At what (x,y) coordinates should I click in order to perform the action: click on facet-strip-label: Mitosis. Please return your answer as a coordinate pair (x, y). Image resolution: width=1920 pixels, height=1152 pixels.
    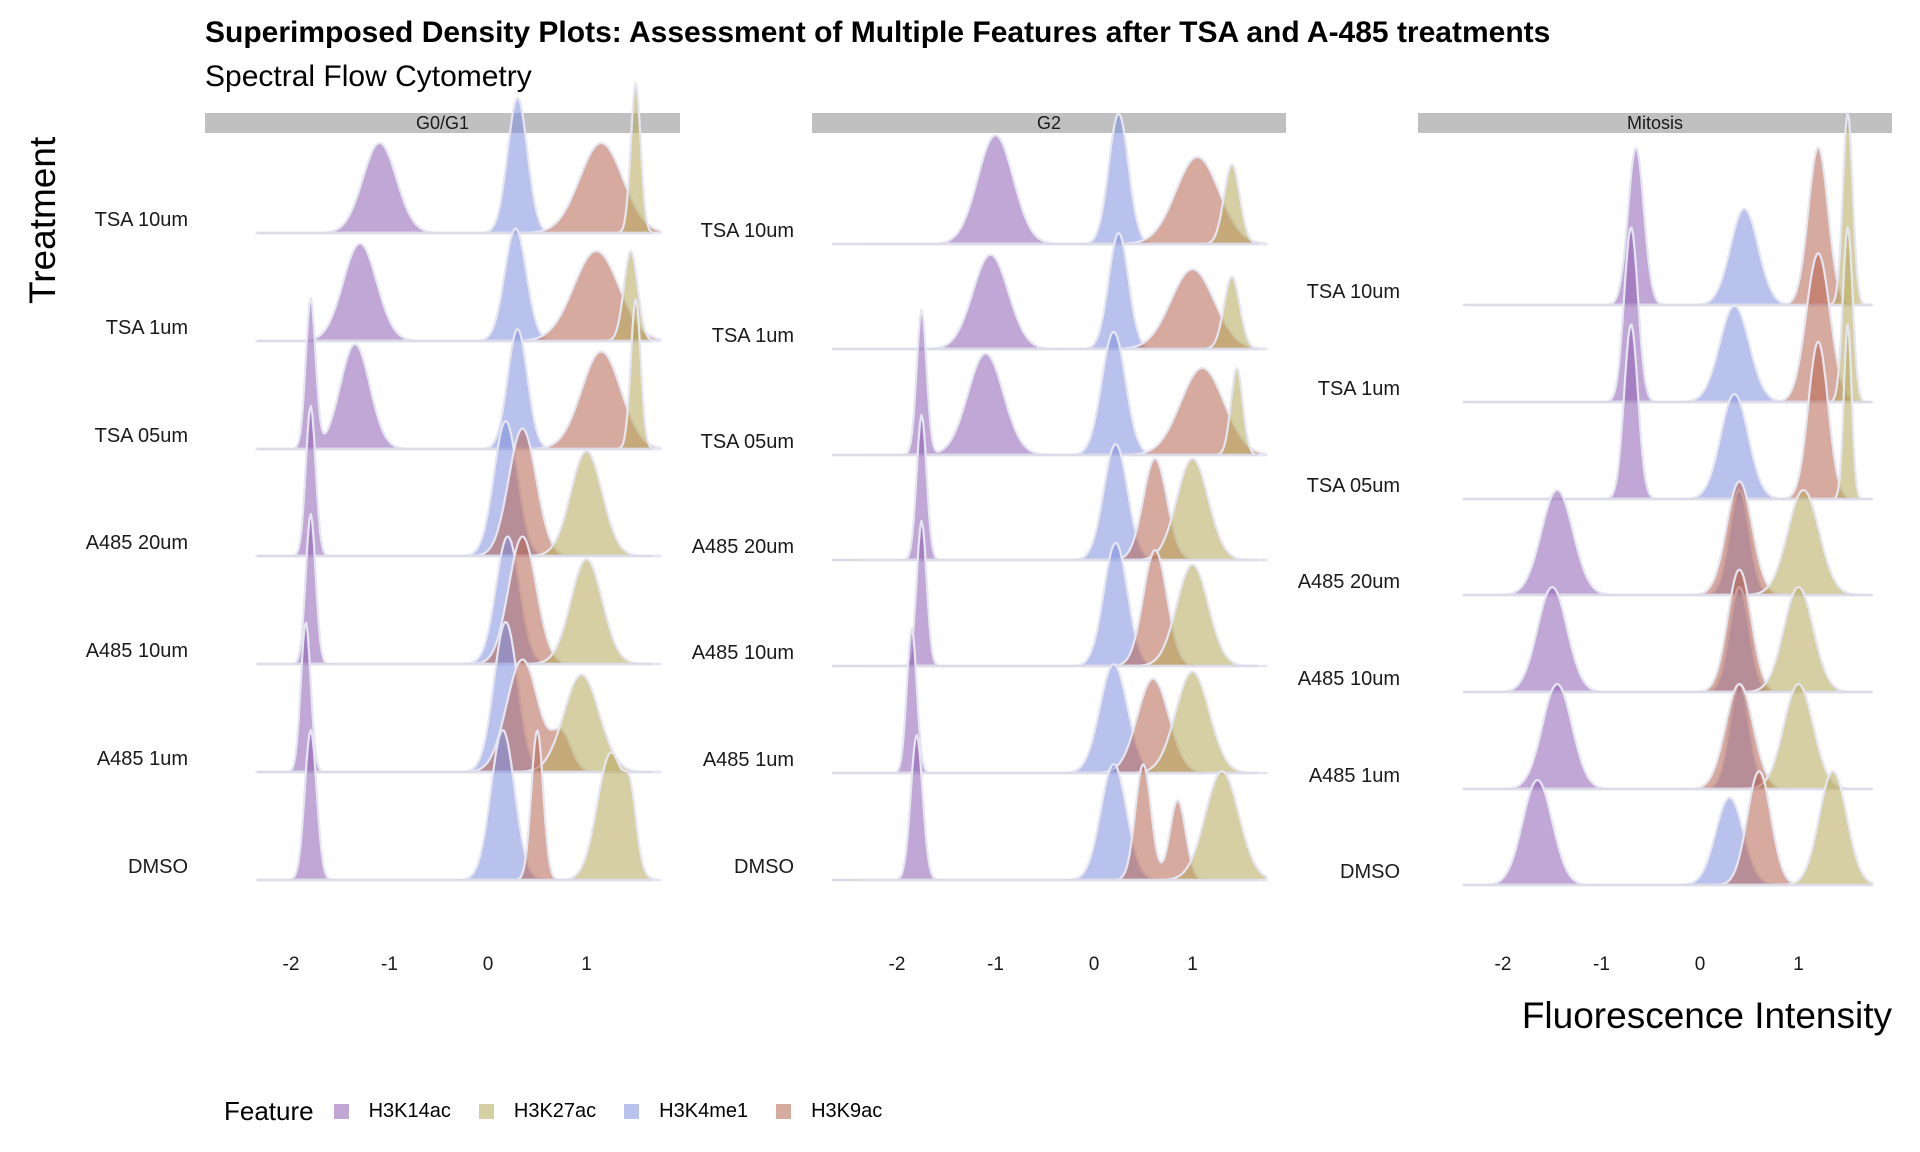
    Looking at the image, I should click on (1655, 123).